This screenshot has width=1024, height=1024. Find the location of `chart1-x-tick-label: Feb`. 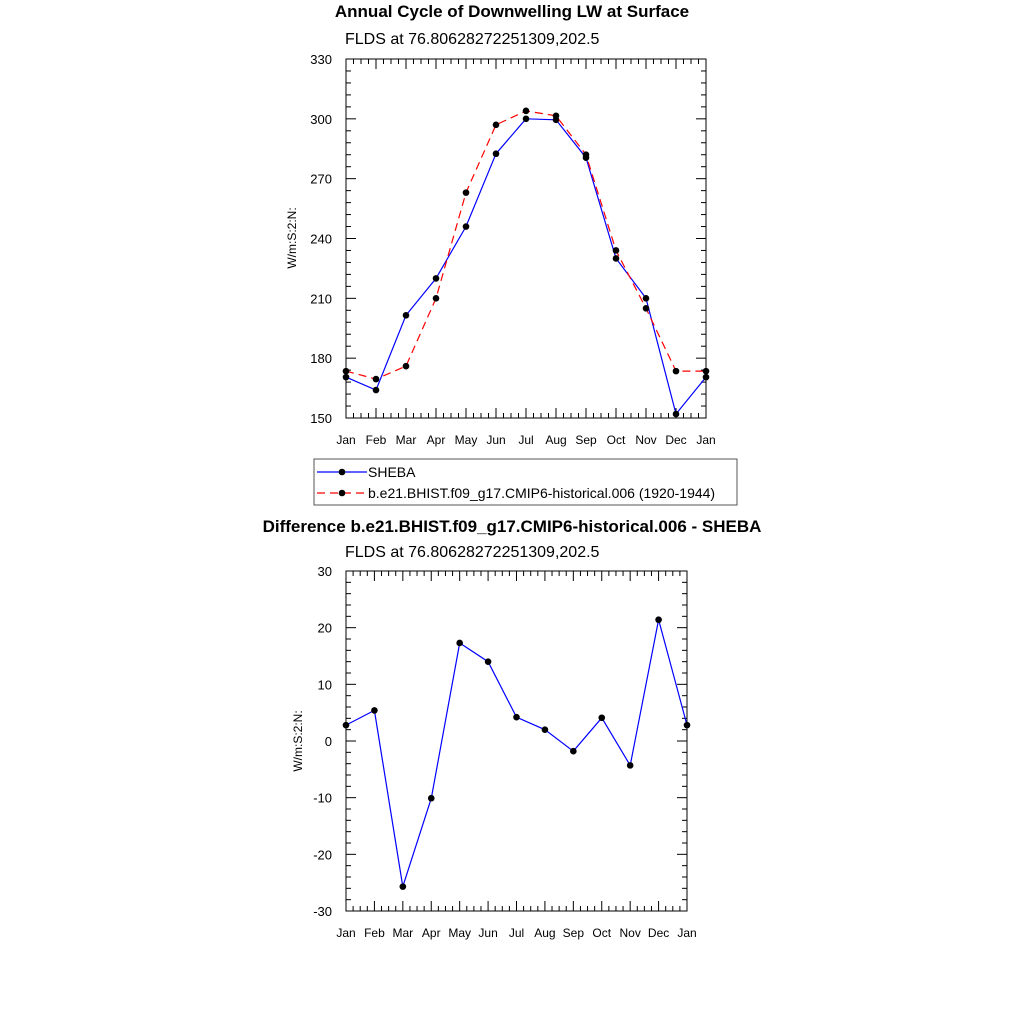

chart1-x-tick-label: Feb is located at coordinates (376, 440).